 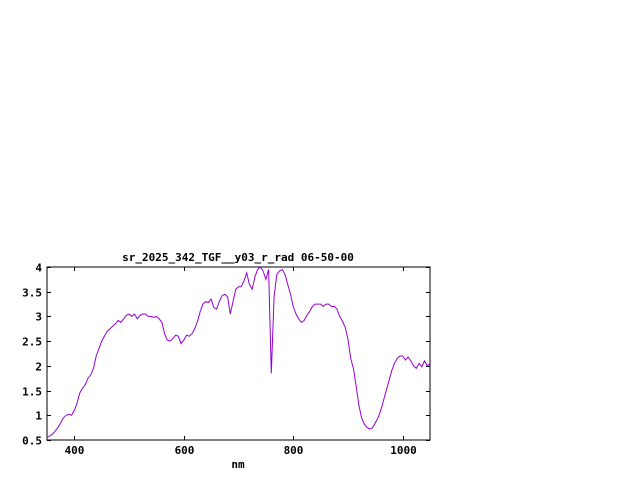 What do you see at coordinates (32, 293) in the screenshot?
I see `y-tick-label: 3.5` at bounding box center [32, 293].